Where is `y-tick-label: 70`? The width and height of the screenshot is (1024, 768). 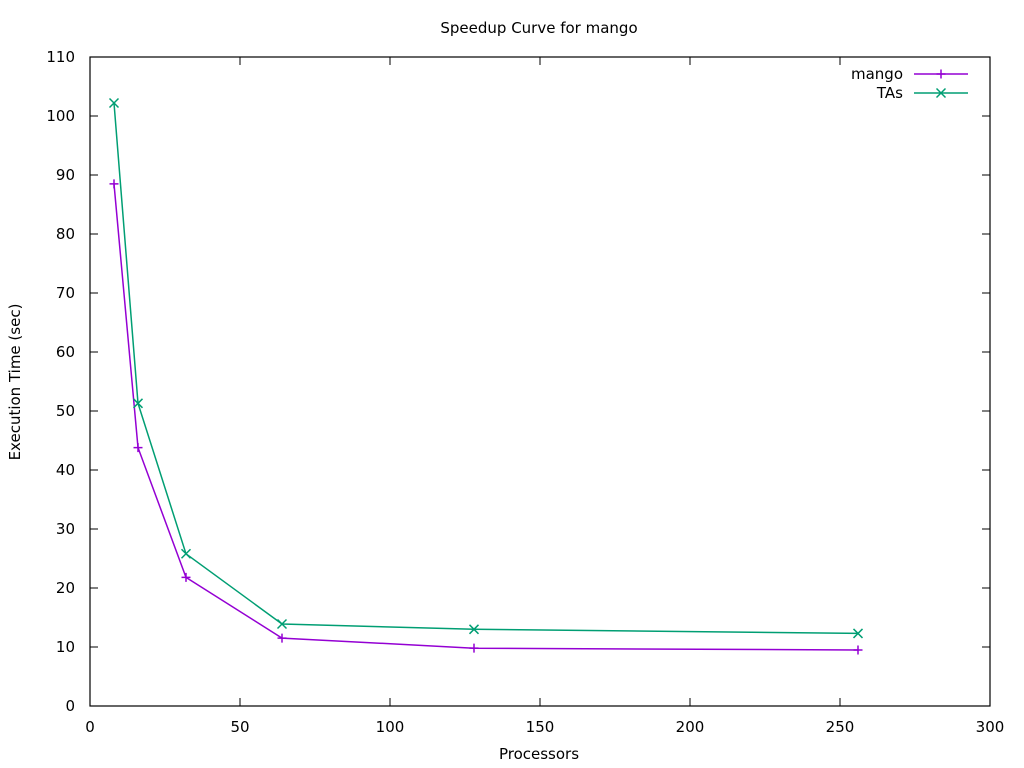 y-tick-label: 70 is located at coordinates (65, 293).